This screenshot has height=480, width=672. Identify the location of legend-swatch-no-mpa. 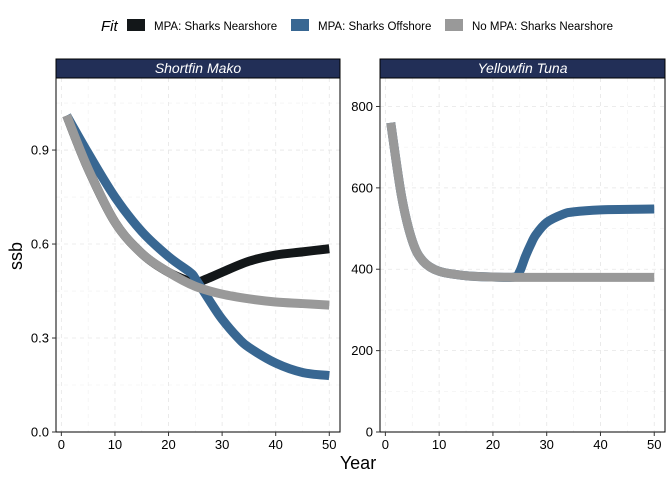
(454, 25).